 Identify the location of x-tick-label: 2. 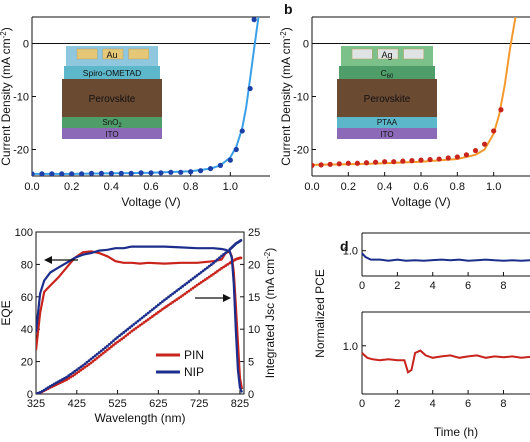
(397, 286).